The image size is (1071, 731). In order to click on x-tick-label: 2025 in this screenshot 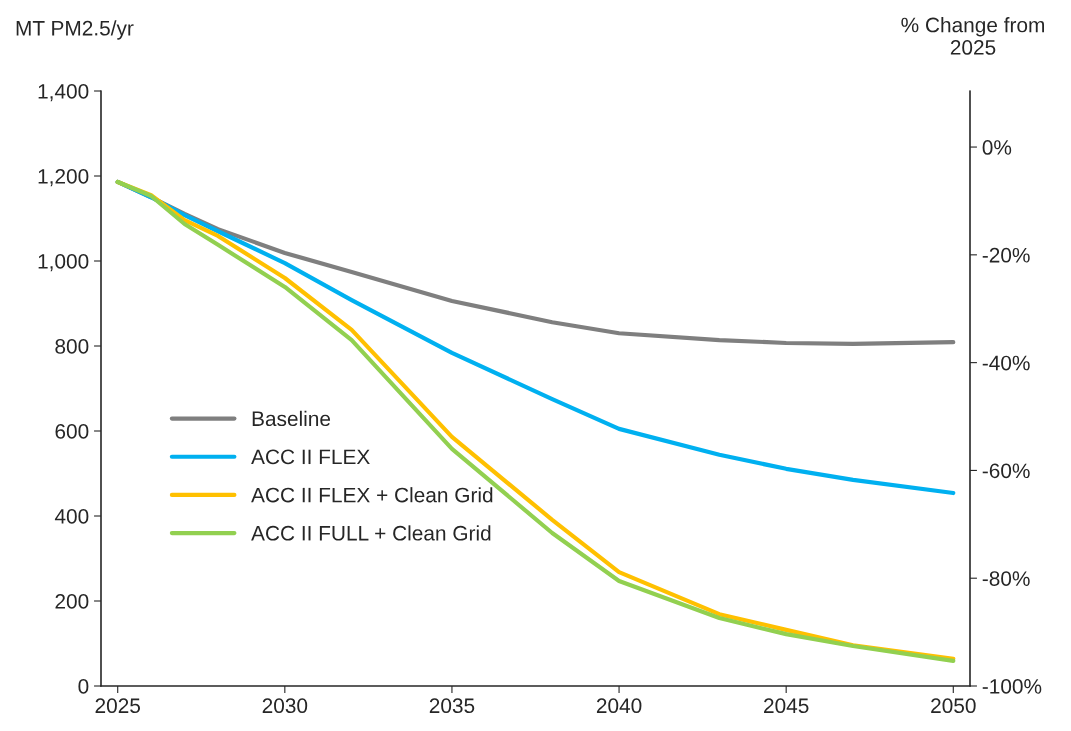, I will do `click(118, 706)`.